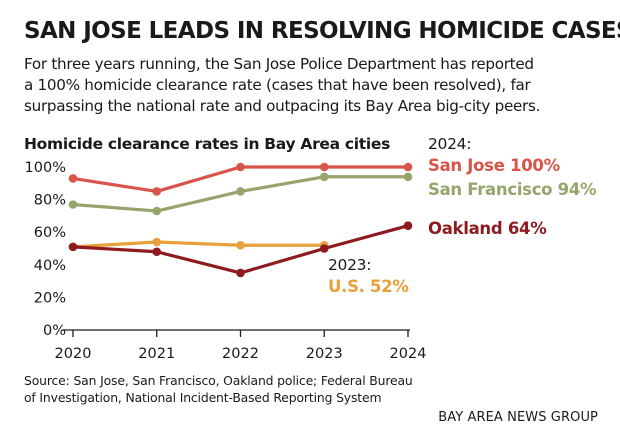 This screenshot has height=445, width=620. What do you see at coordinates (45, 168) in the screenshot?
I see `y-tick-label: 100%` at bounding box center [45, 168].